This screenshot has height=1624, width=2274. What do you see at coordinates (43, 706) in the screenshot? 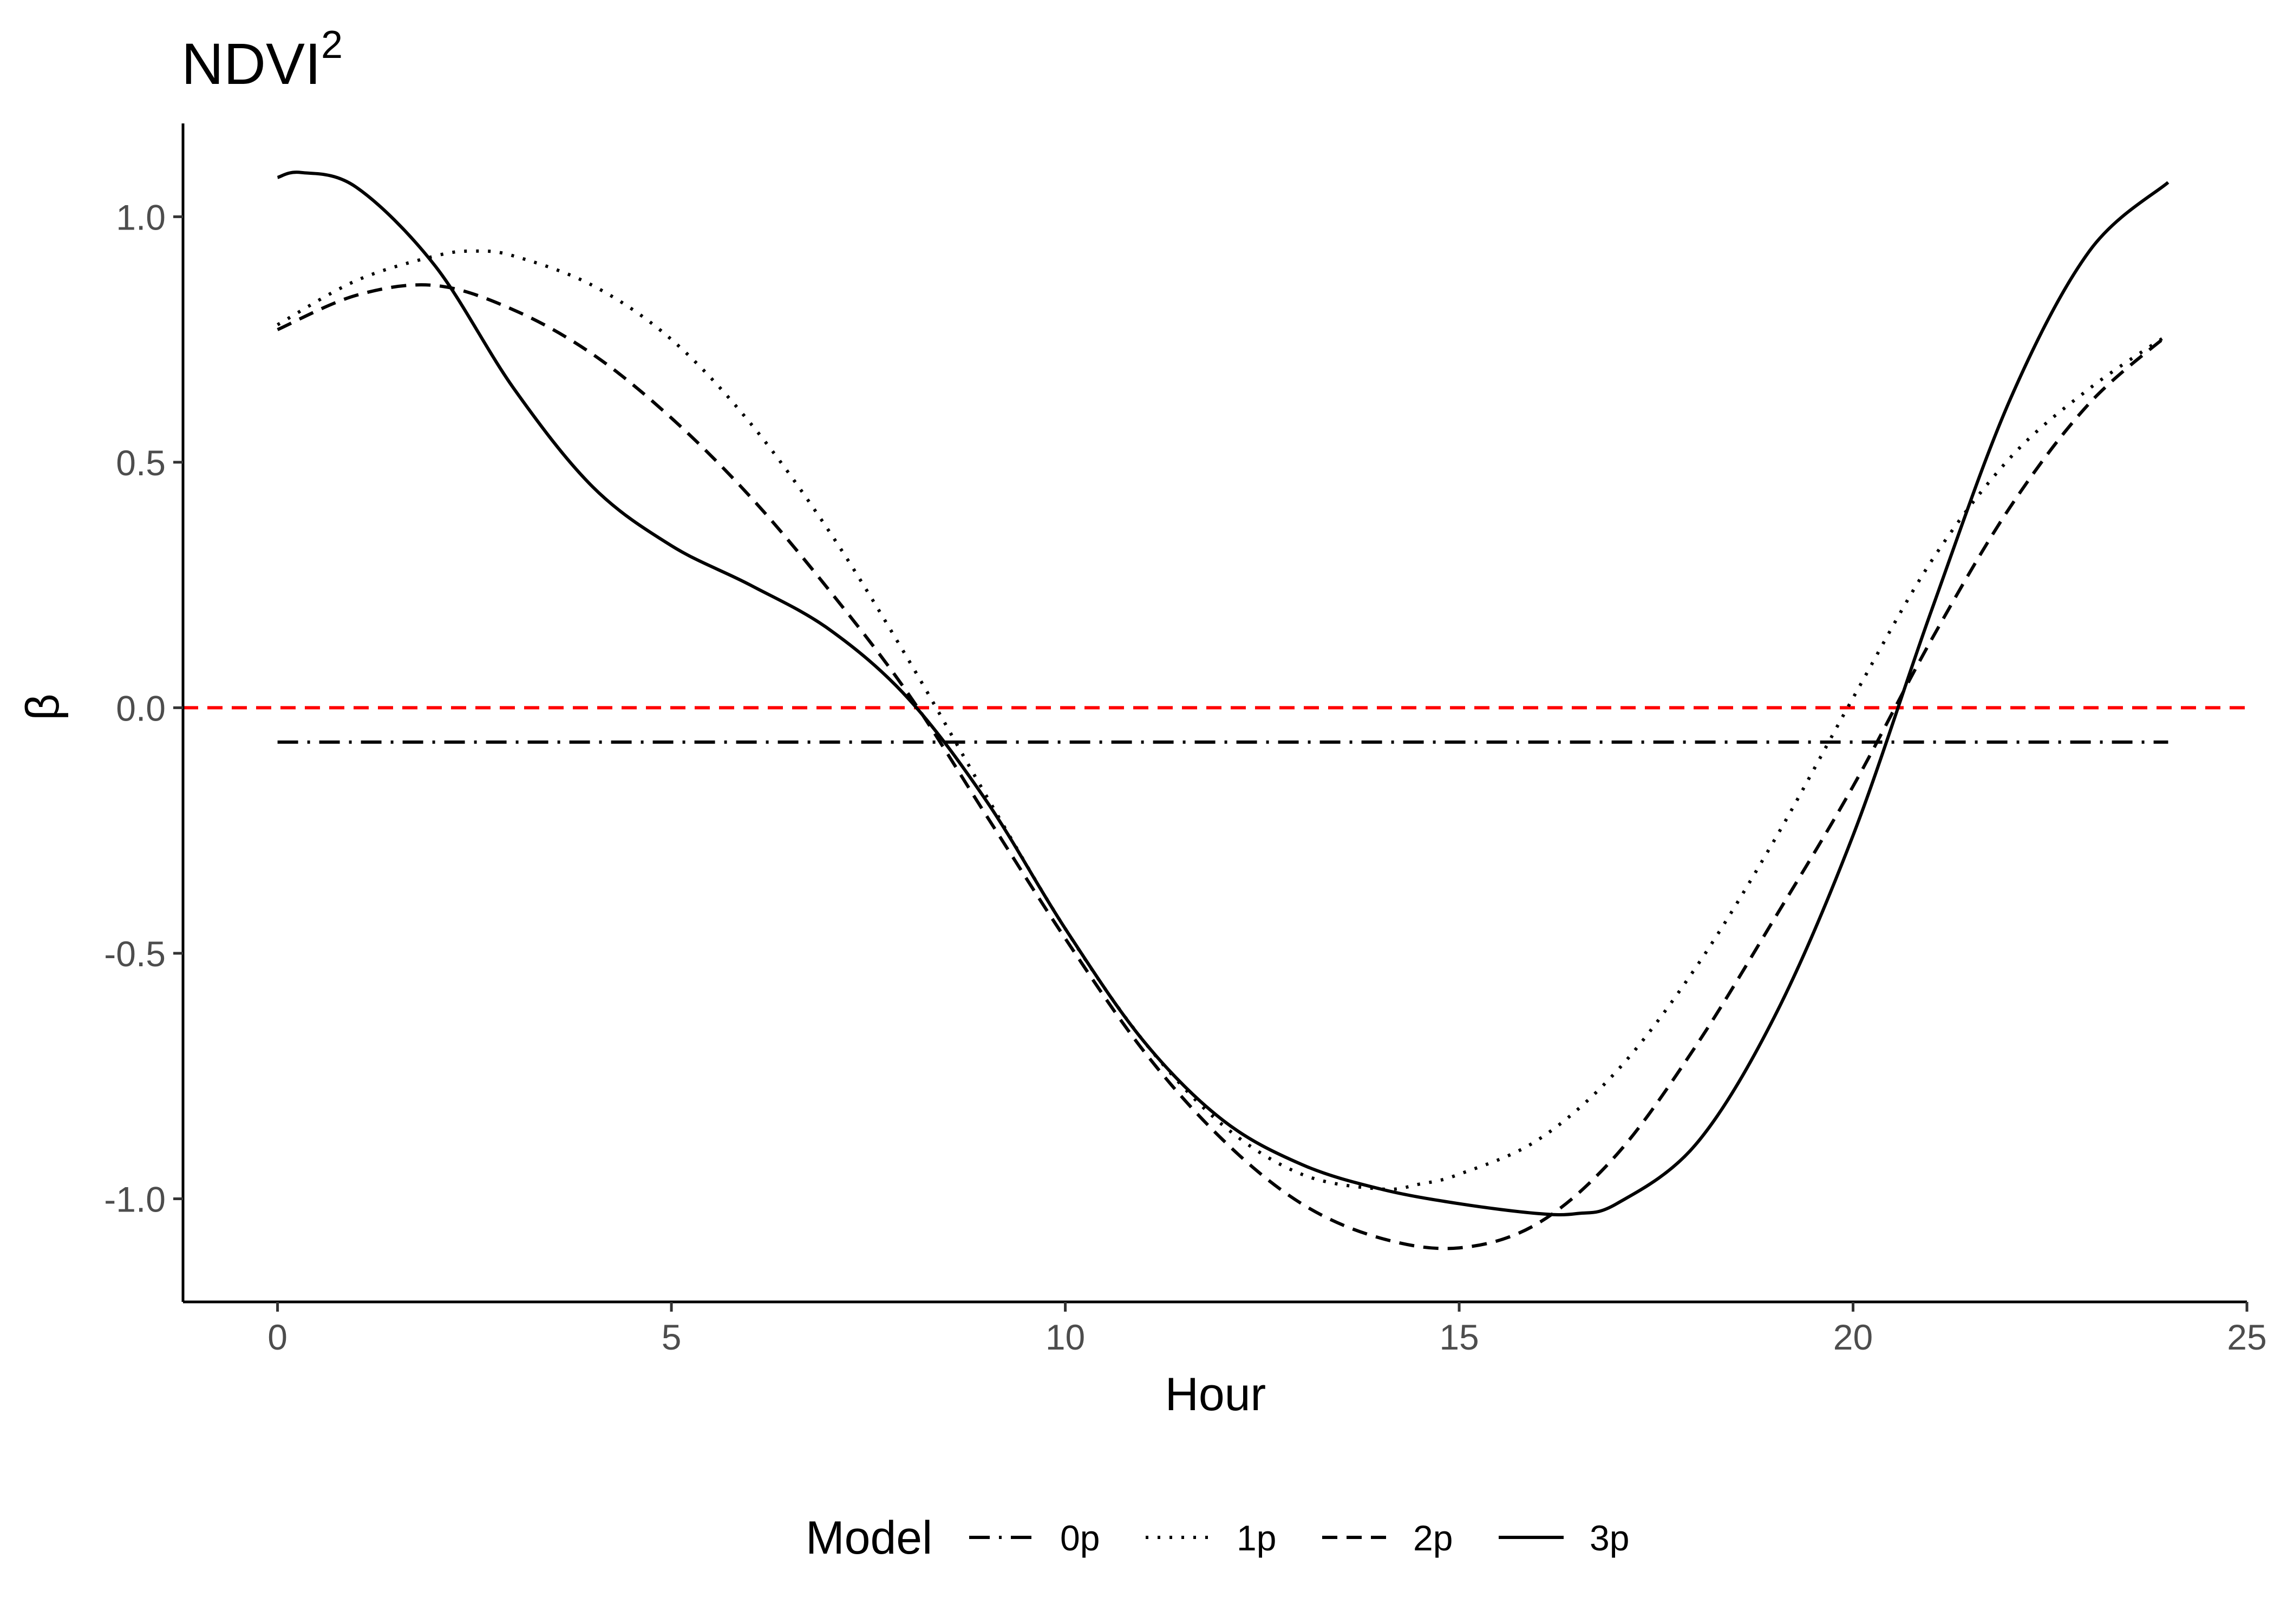
I see `y-axis-label: β` at bounding box center [43, 706].